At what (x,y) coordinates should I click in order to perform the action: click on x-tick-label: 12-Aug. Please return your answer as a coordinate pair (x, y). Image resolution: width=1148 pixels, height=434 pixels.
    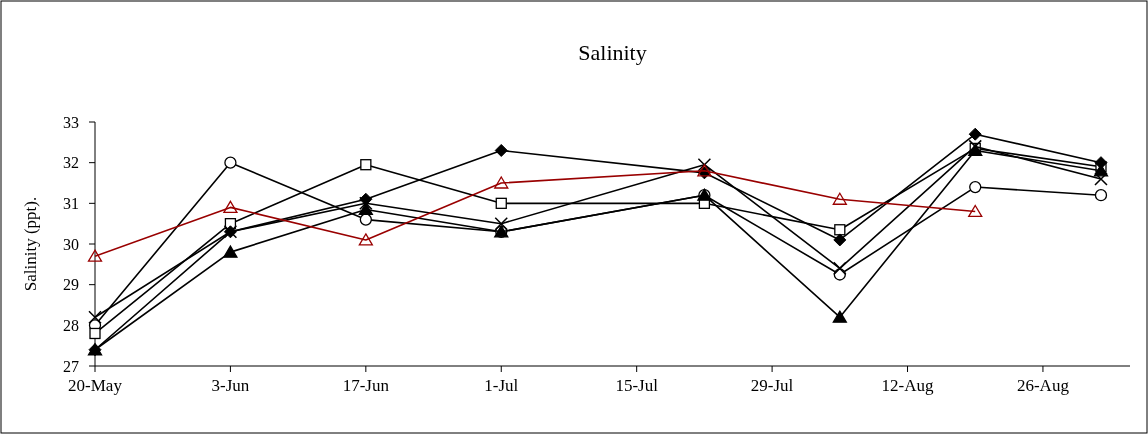
    Looking at the image, I should click on (907, 385).